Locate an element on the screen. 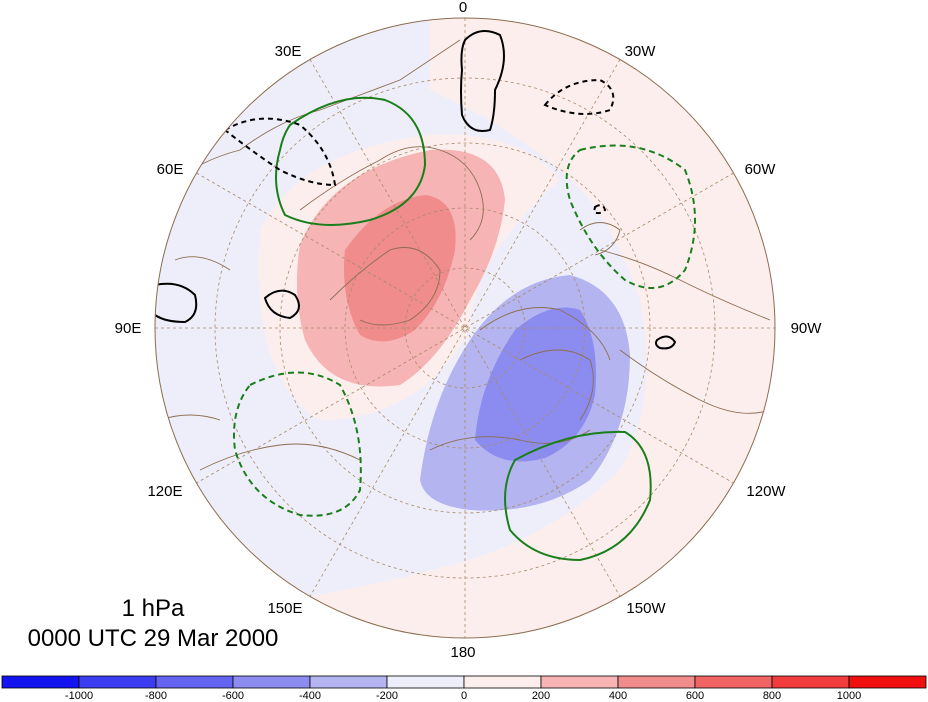 Image resolution: width=928 pixels, height=702 pixels. lon-label-60e: 60E is located at coordinates (170, 169).